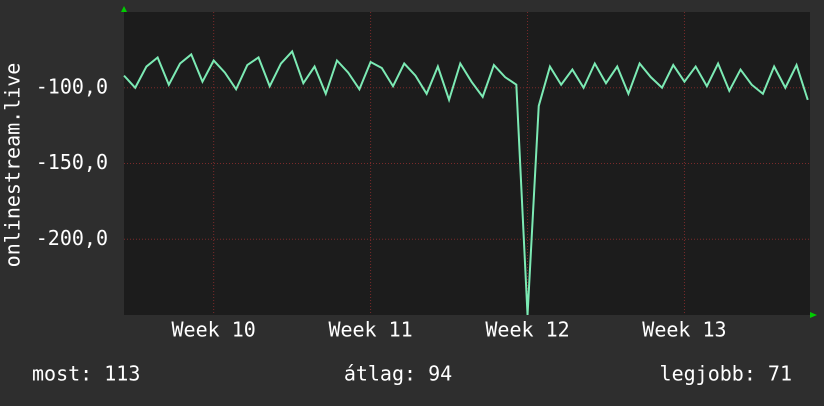 Image resolution: width=824 pixels, height=406 pixels. What do you see at coordinates (684, 330) in the screenshot?
I see `x-tick-label: Week 13` at bounding box center [684, 330].